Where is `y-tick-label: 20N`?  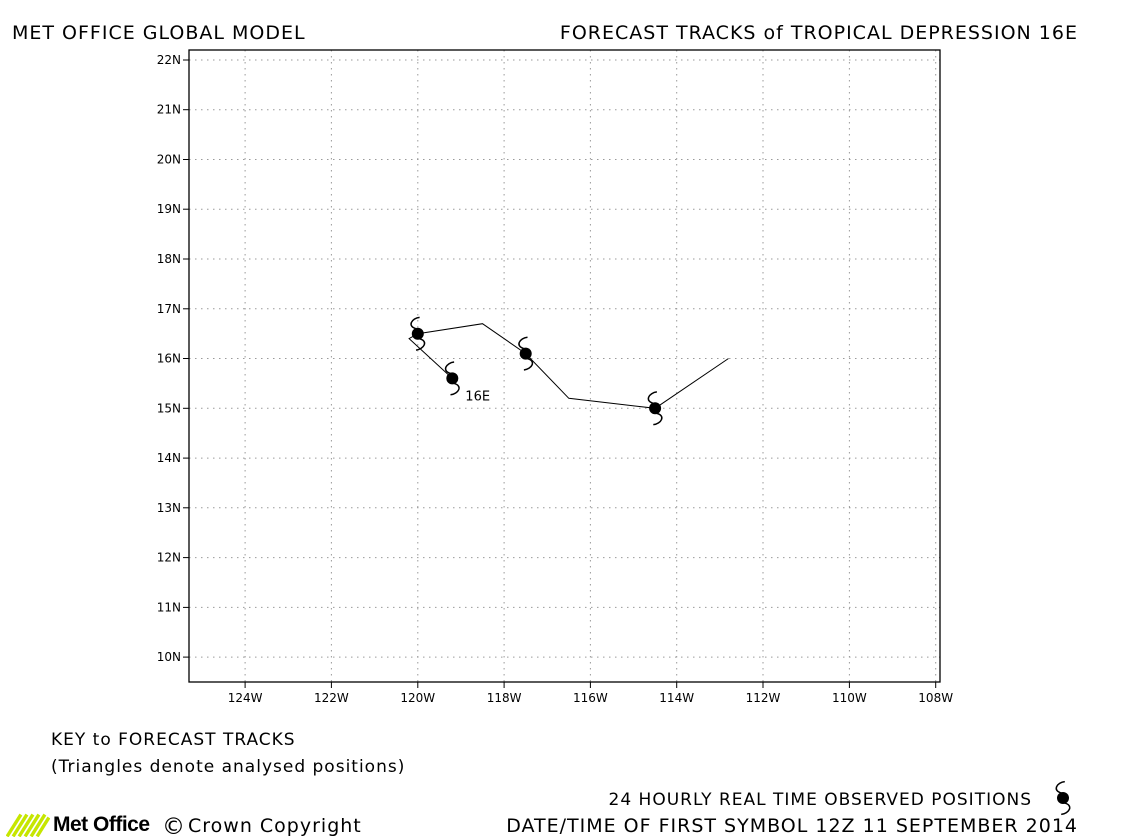
y-tick-label: 20N is located at coordinates (169, 160).